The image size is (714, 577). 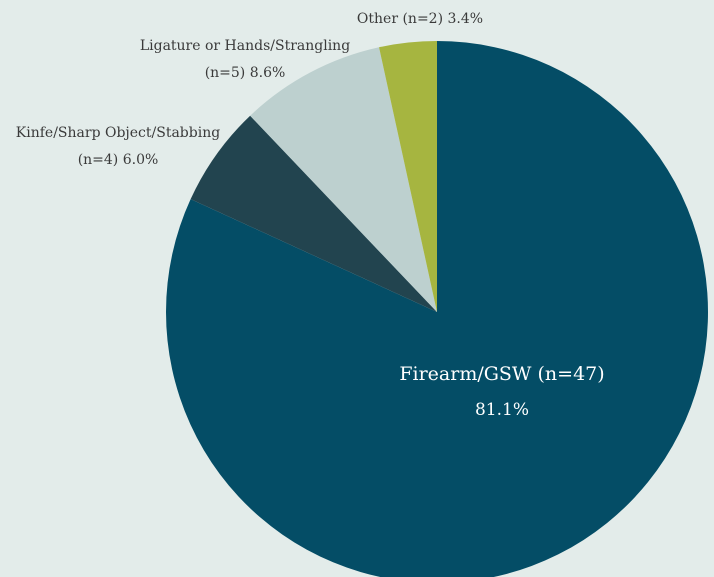 I want to click on slice-label-other: Other (n=2) 3.4%, so click(x=420, y=19).